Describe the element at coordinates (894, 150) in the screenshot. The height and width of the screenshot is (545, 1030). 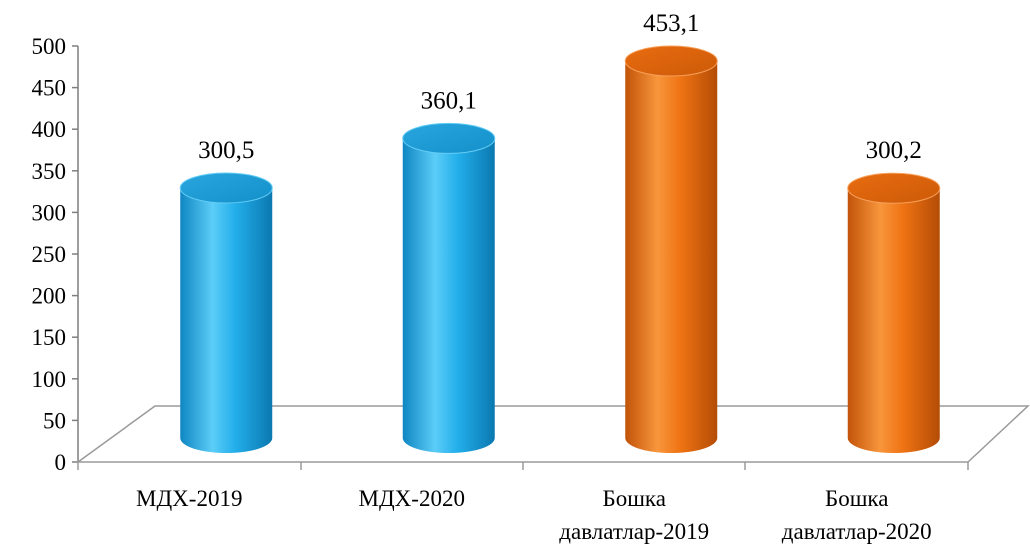
I see `data-label: 300,2` at that location.